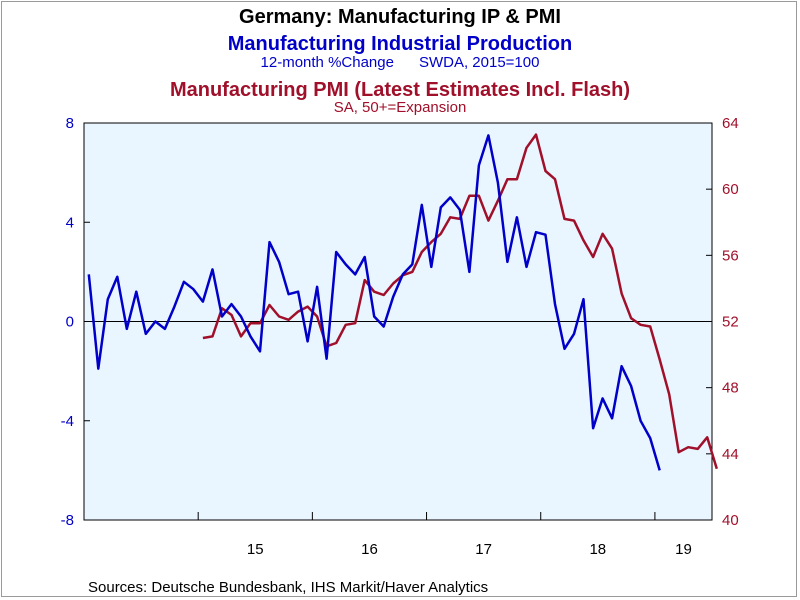  What do you see at coordinates (70, 222) in the screenshot?
I see `left-tick-label: 4` at bounding box center [70, 222].